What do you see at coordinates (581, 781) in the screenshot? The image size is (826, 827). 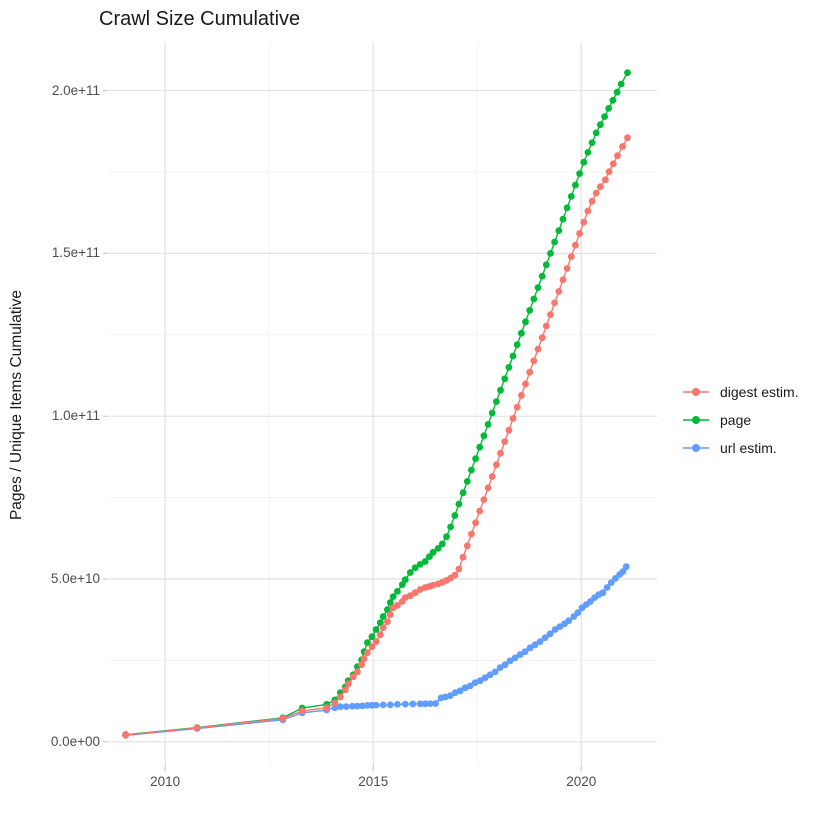 I see `x-axis-tick-label: 2020` at bounding box center [581, 781].